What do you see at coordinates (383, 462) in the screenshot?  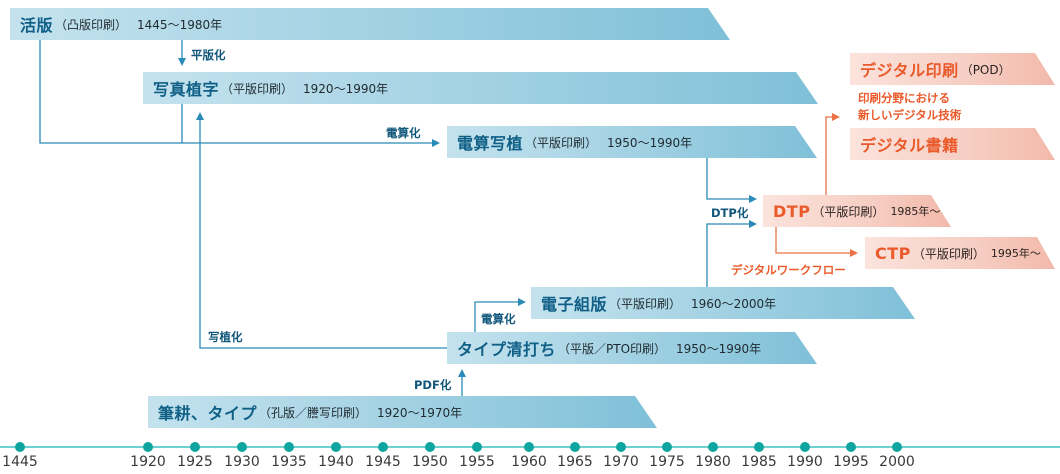 I see `axis-tick-label: 1945` at bounding box center [383, 462].